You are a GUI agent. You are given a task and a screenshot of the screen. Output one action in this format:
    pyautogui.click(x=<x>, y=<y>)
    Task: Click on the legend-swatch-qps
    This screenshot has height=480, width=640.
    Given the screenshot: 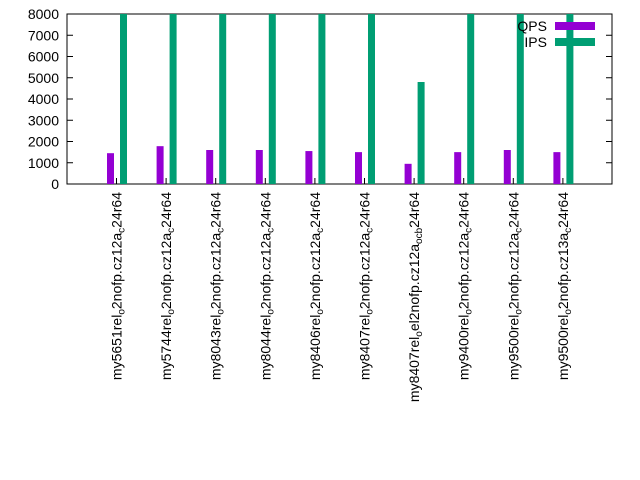 What is the action you would take?
    pyautogui.click(x=575, y=26)
    